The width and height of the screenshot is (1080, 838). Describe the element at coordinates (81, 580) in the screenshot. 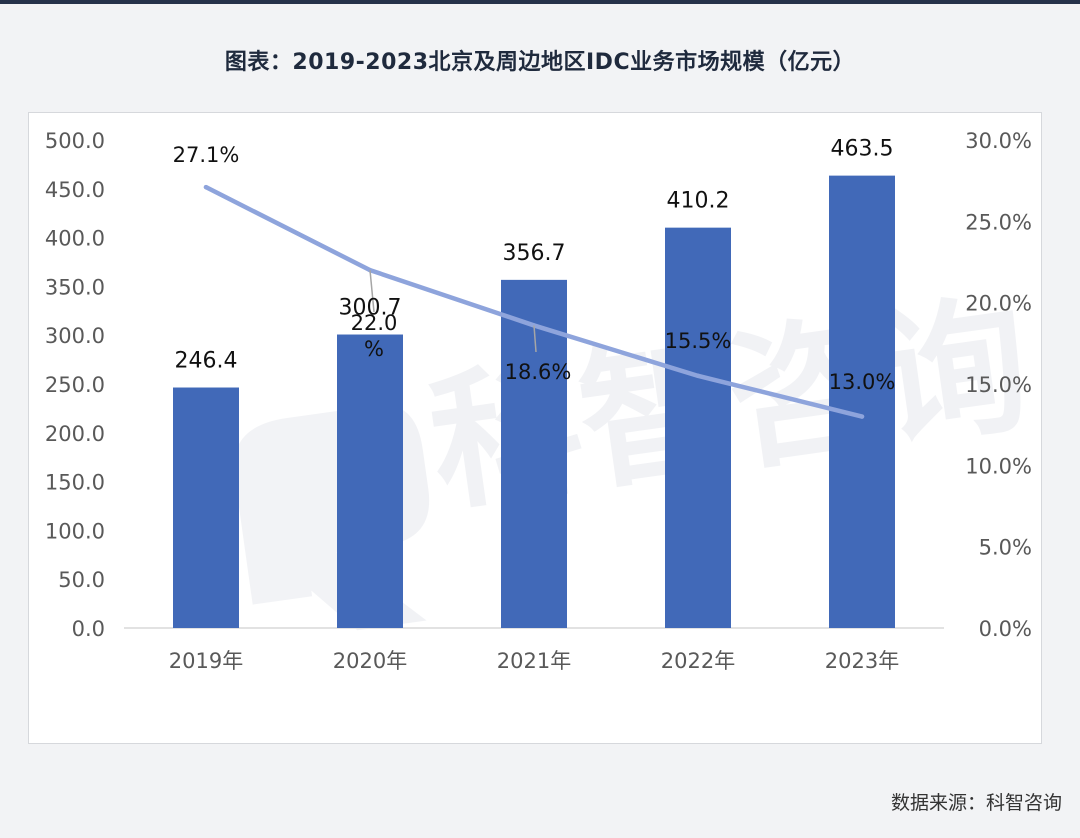

I see `y-left-tick-label: 50.0` at that location.